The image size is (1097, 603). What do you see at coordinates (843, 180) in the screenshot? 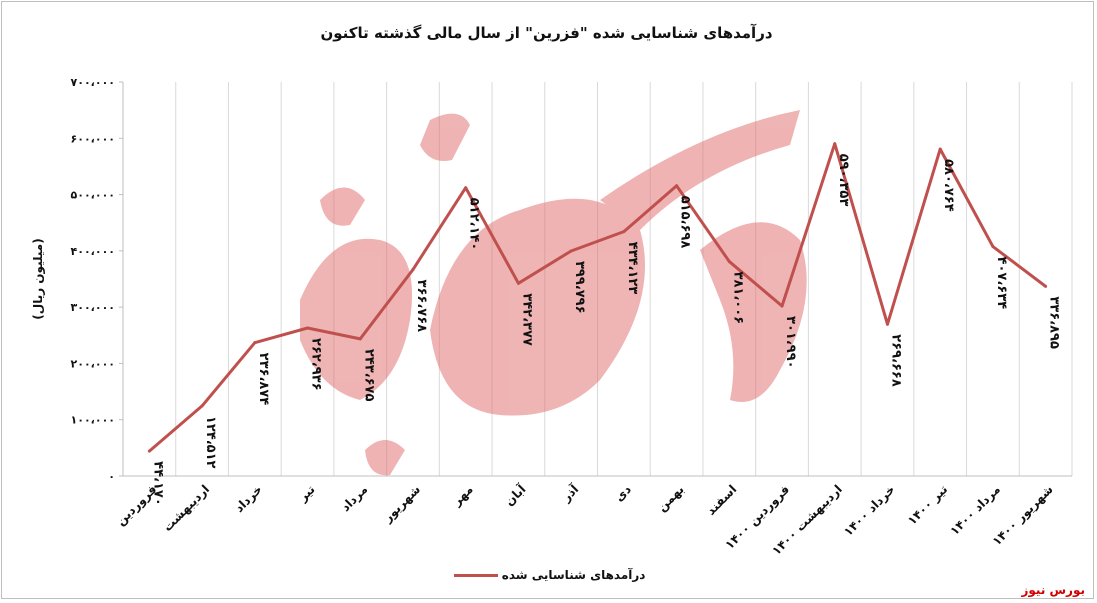
I see `data-label: ۵۹۰،۳۵۳` at bounding box center [843, 180].